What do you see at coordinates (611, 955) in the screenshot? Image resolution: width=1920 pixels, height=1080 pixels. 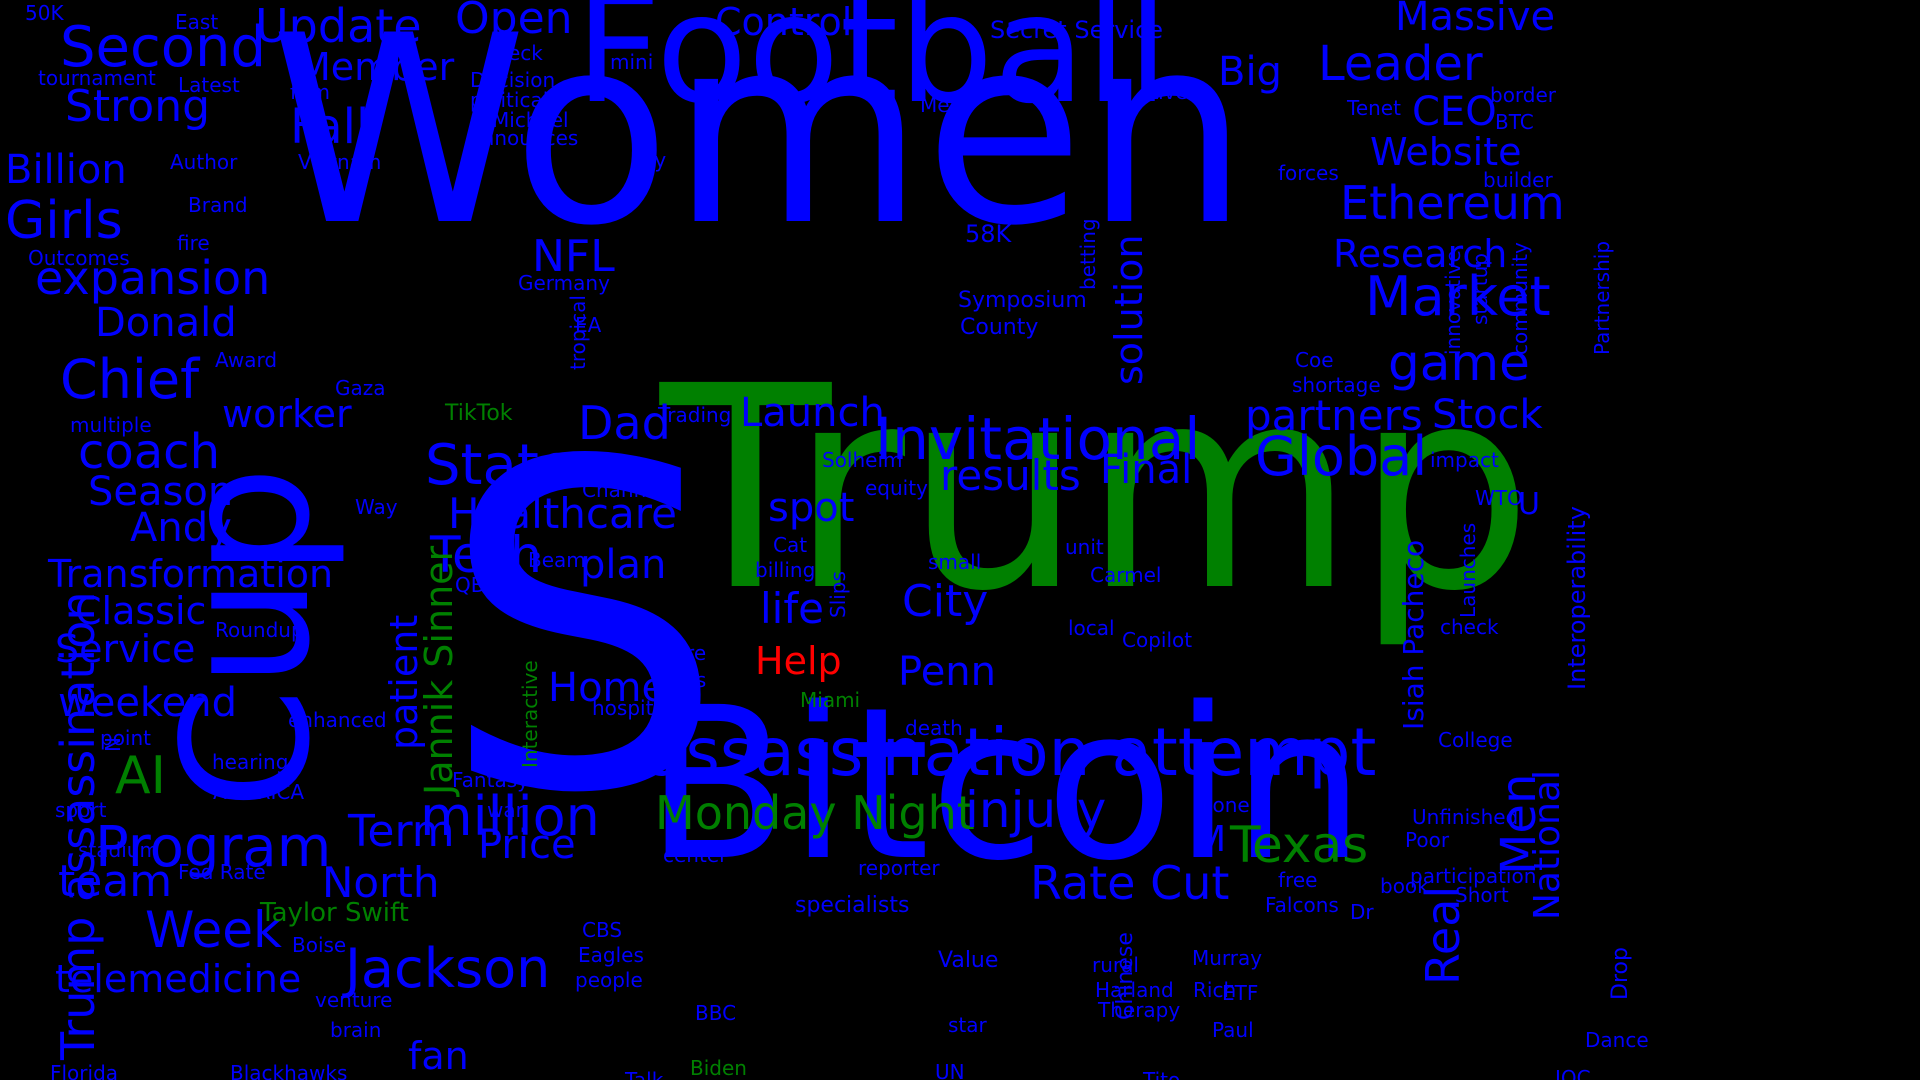 I see `word-eagles: Eagles` at bounding box center [611, 955].